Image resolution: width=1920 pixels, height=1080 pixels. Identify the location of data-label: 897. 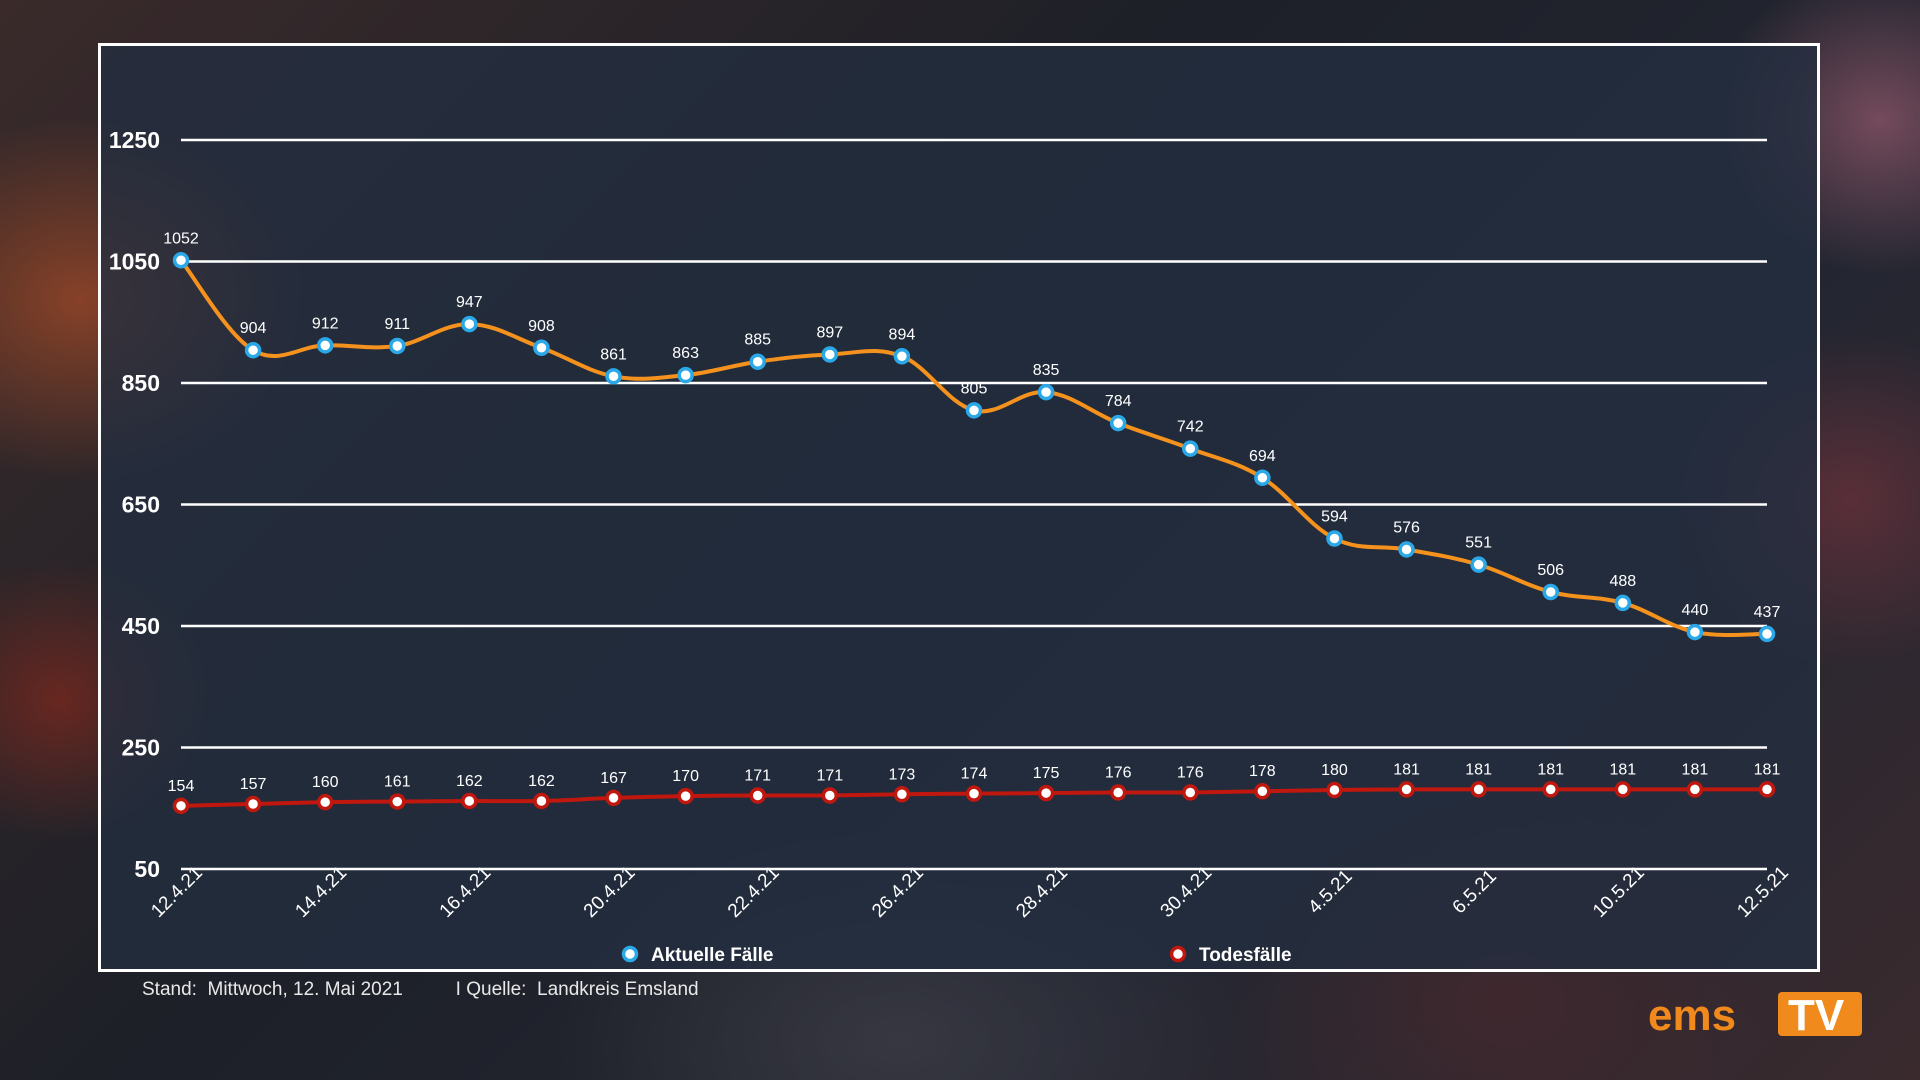
(829, 332).